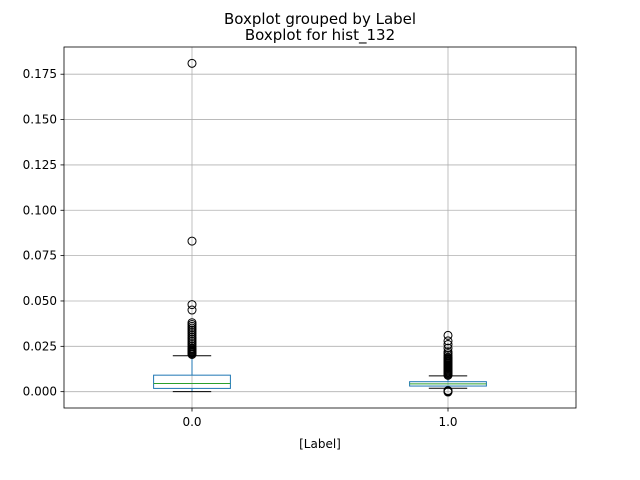 This screenshot has height=480, width=640. What do you see at coordinates (40, 165) in the screenshot?
I see `y-tick-label: 0.125` at bounding box center [40, 165].